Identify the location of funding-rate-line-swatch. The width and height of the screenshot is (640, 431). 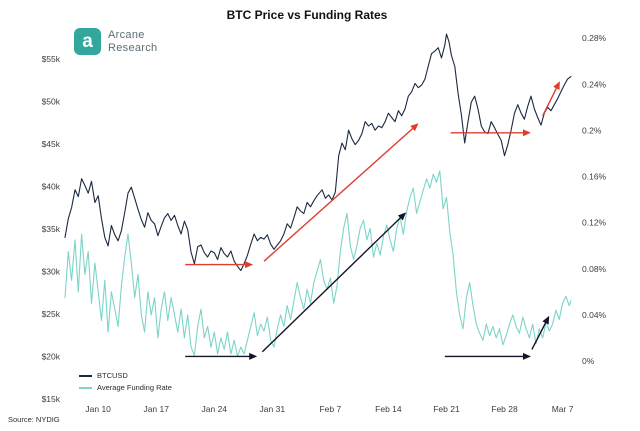
(85, 387).